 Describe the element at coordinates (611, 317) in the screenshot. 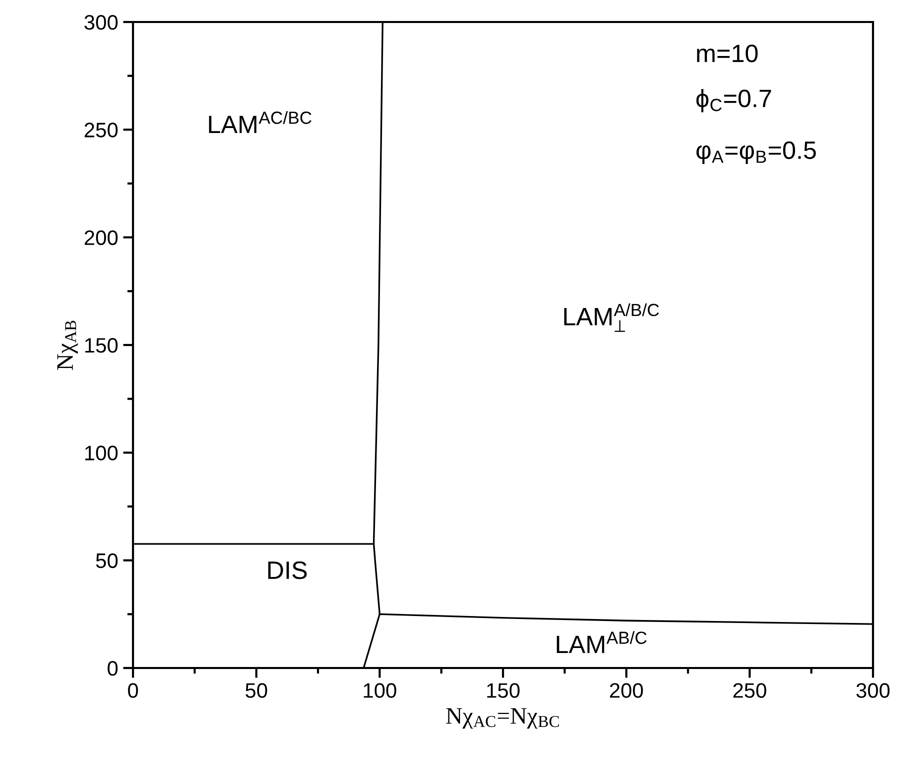

I see `annotation: LAM$^{A/B/C}$$_{⊥}$` at that location.